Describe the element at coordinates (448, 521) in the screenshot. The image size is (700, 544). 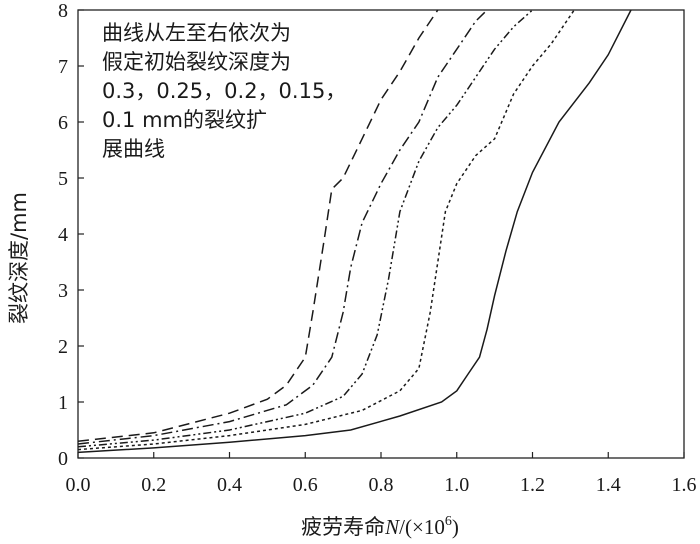
I see `x-axis-title-exp: 6` at that location.